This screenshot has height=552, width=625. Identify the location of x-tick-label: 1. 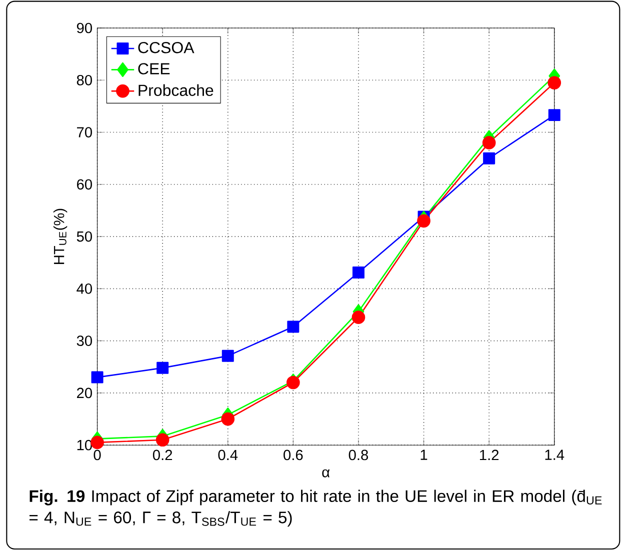
(424, 455).